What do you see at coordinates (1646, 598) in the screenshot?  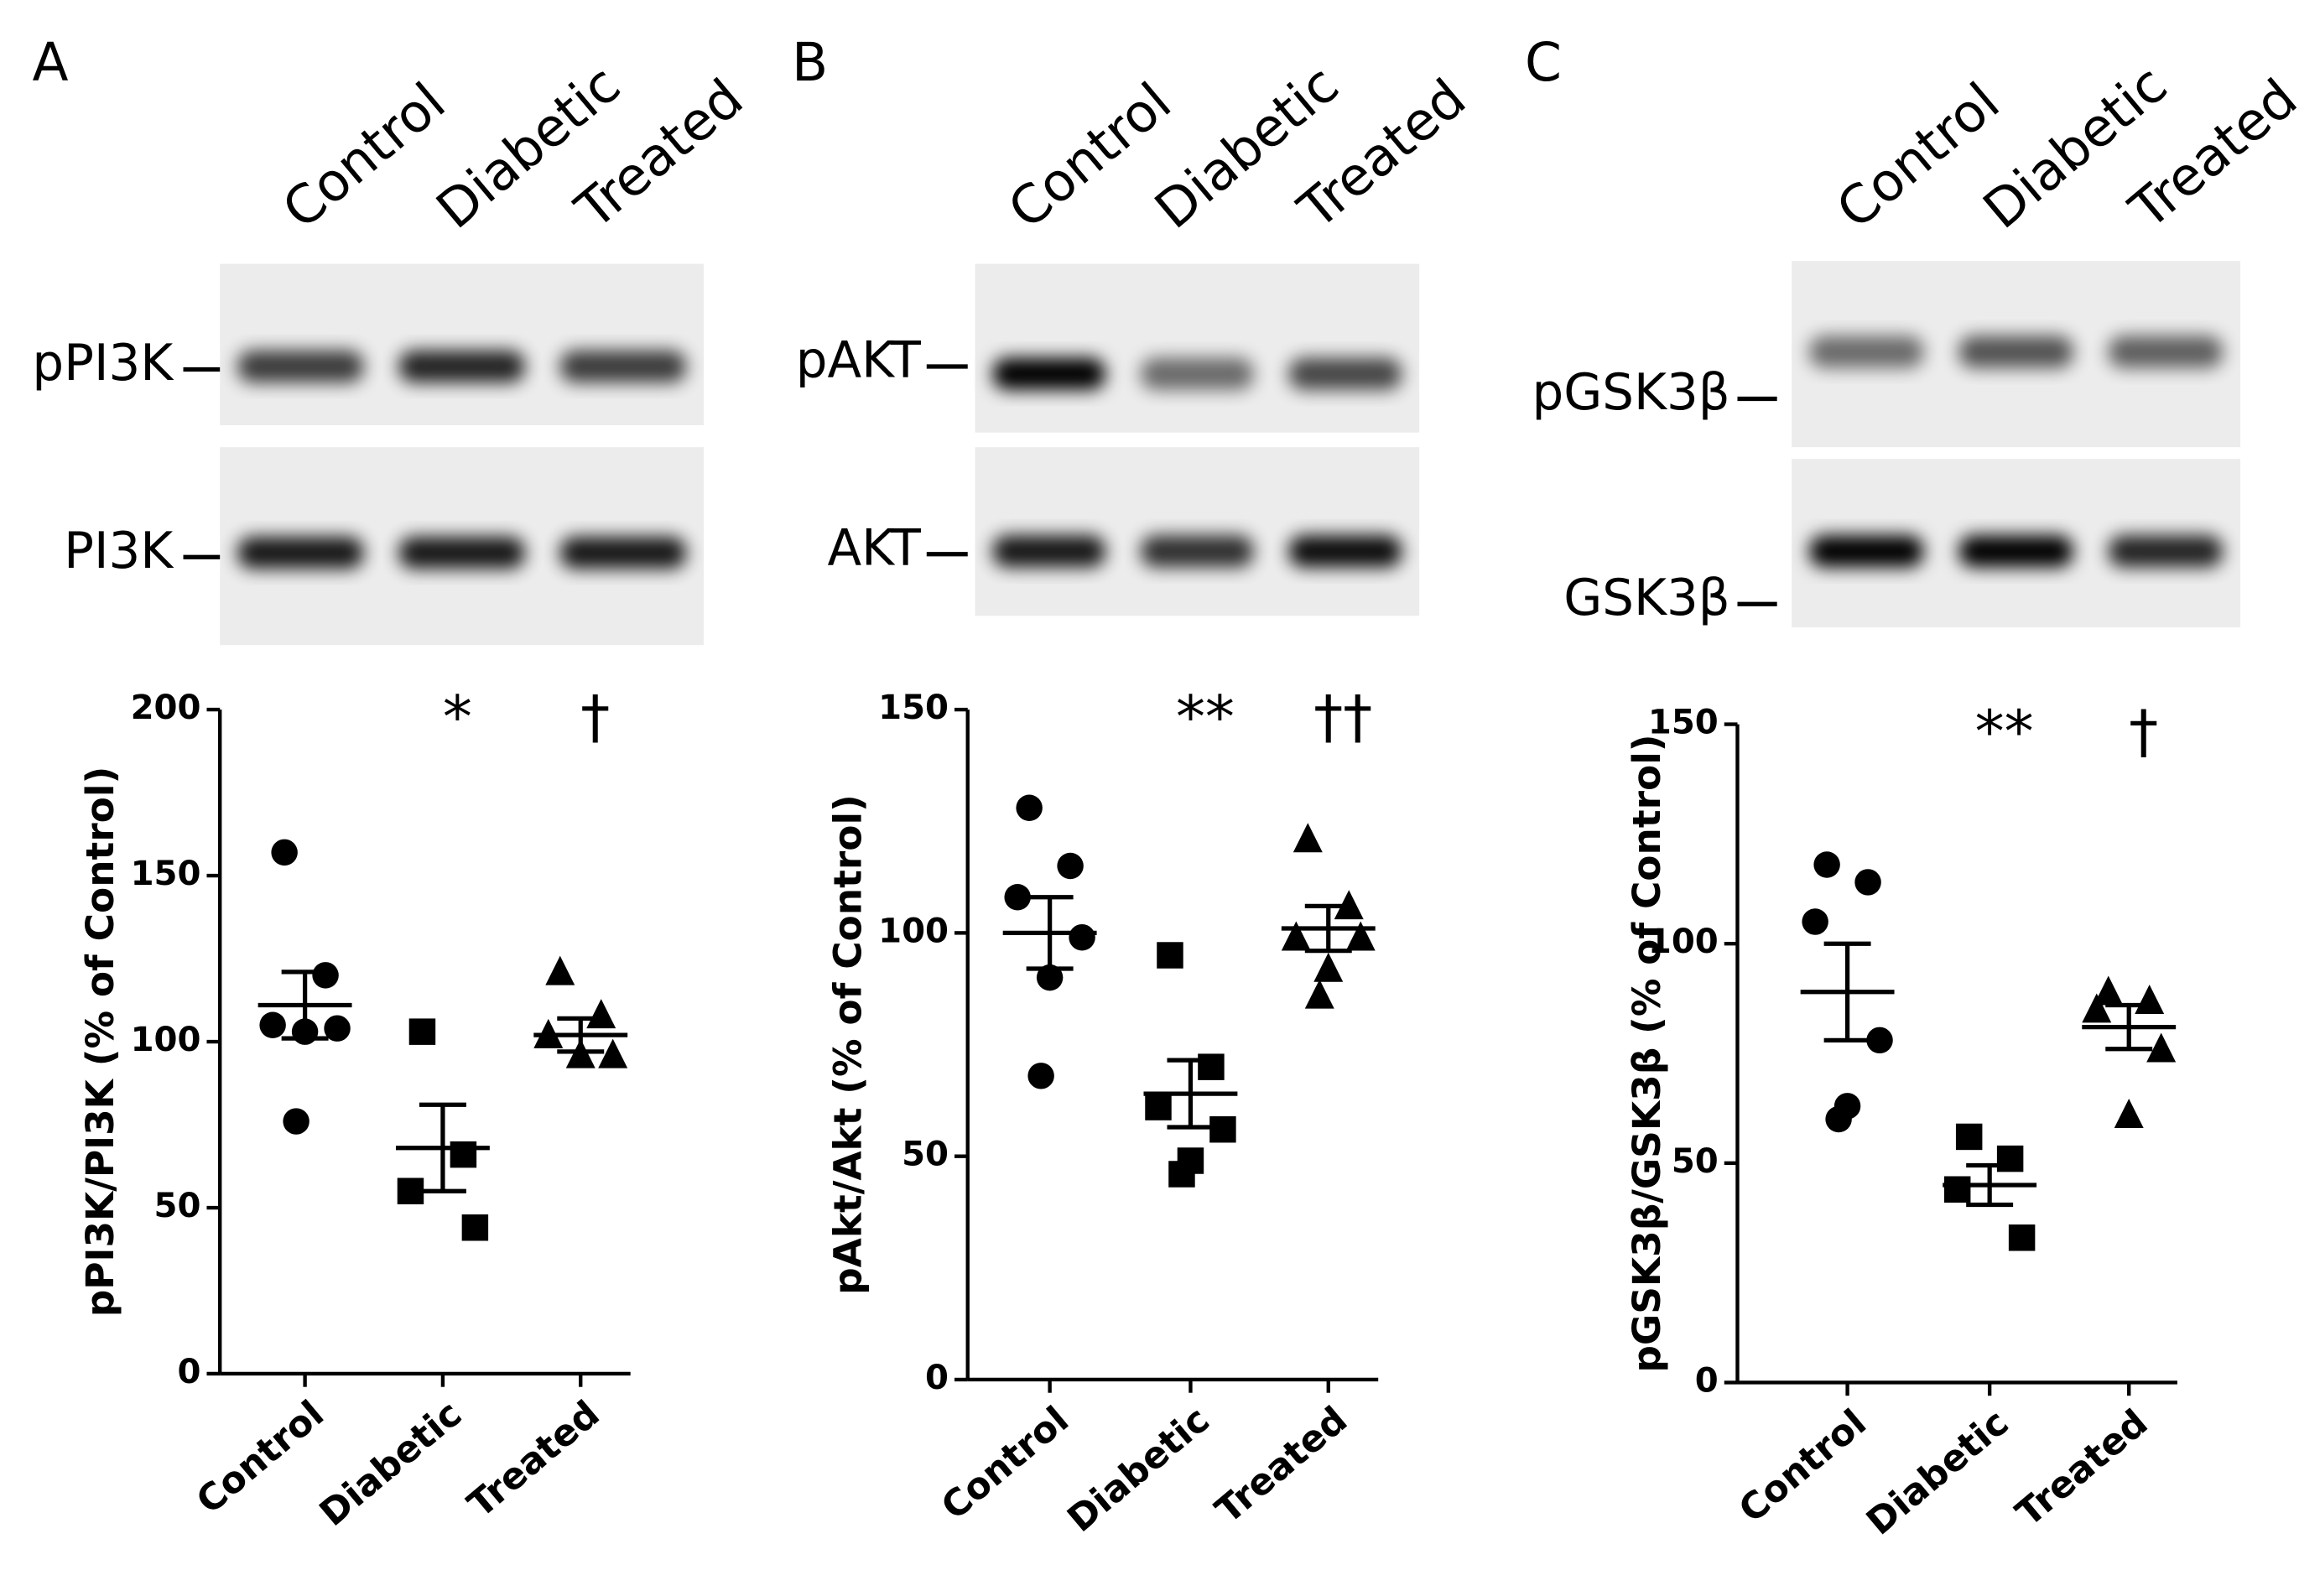 I see `blot-label: GSK3β` at bounding box center [1646, 598].